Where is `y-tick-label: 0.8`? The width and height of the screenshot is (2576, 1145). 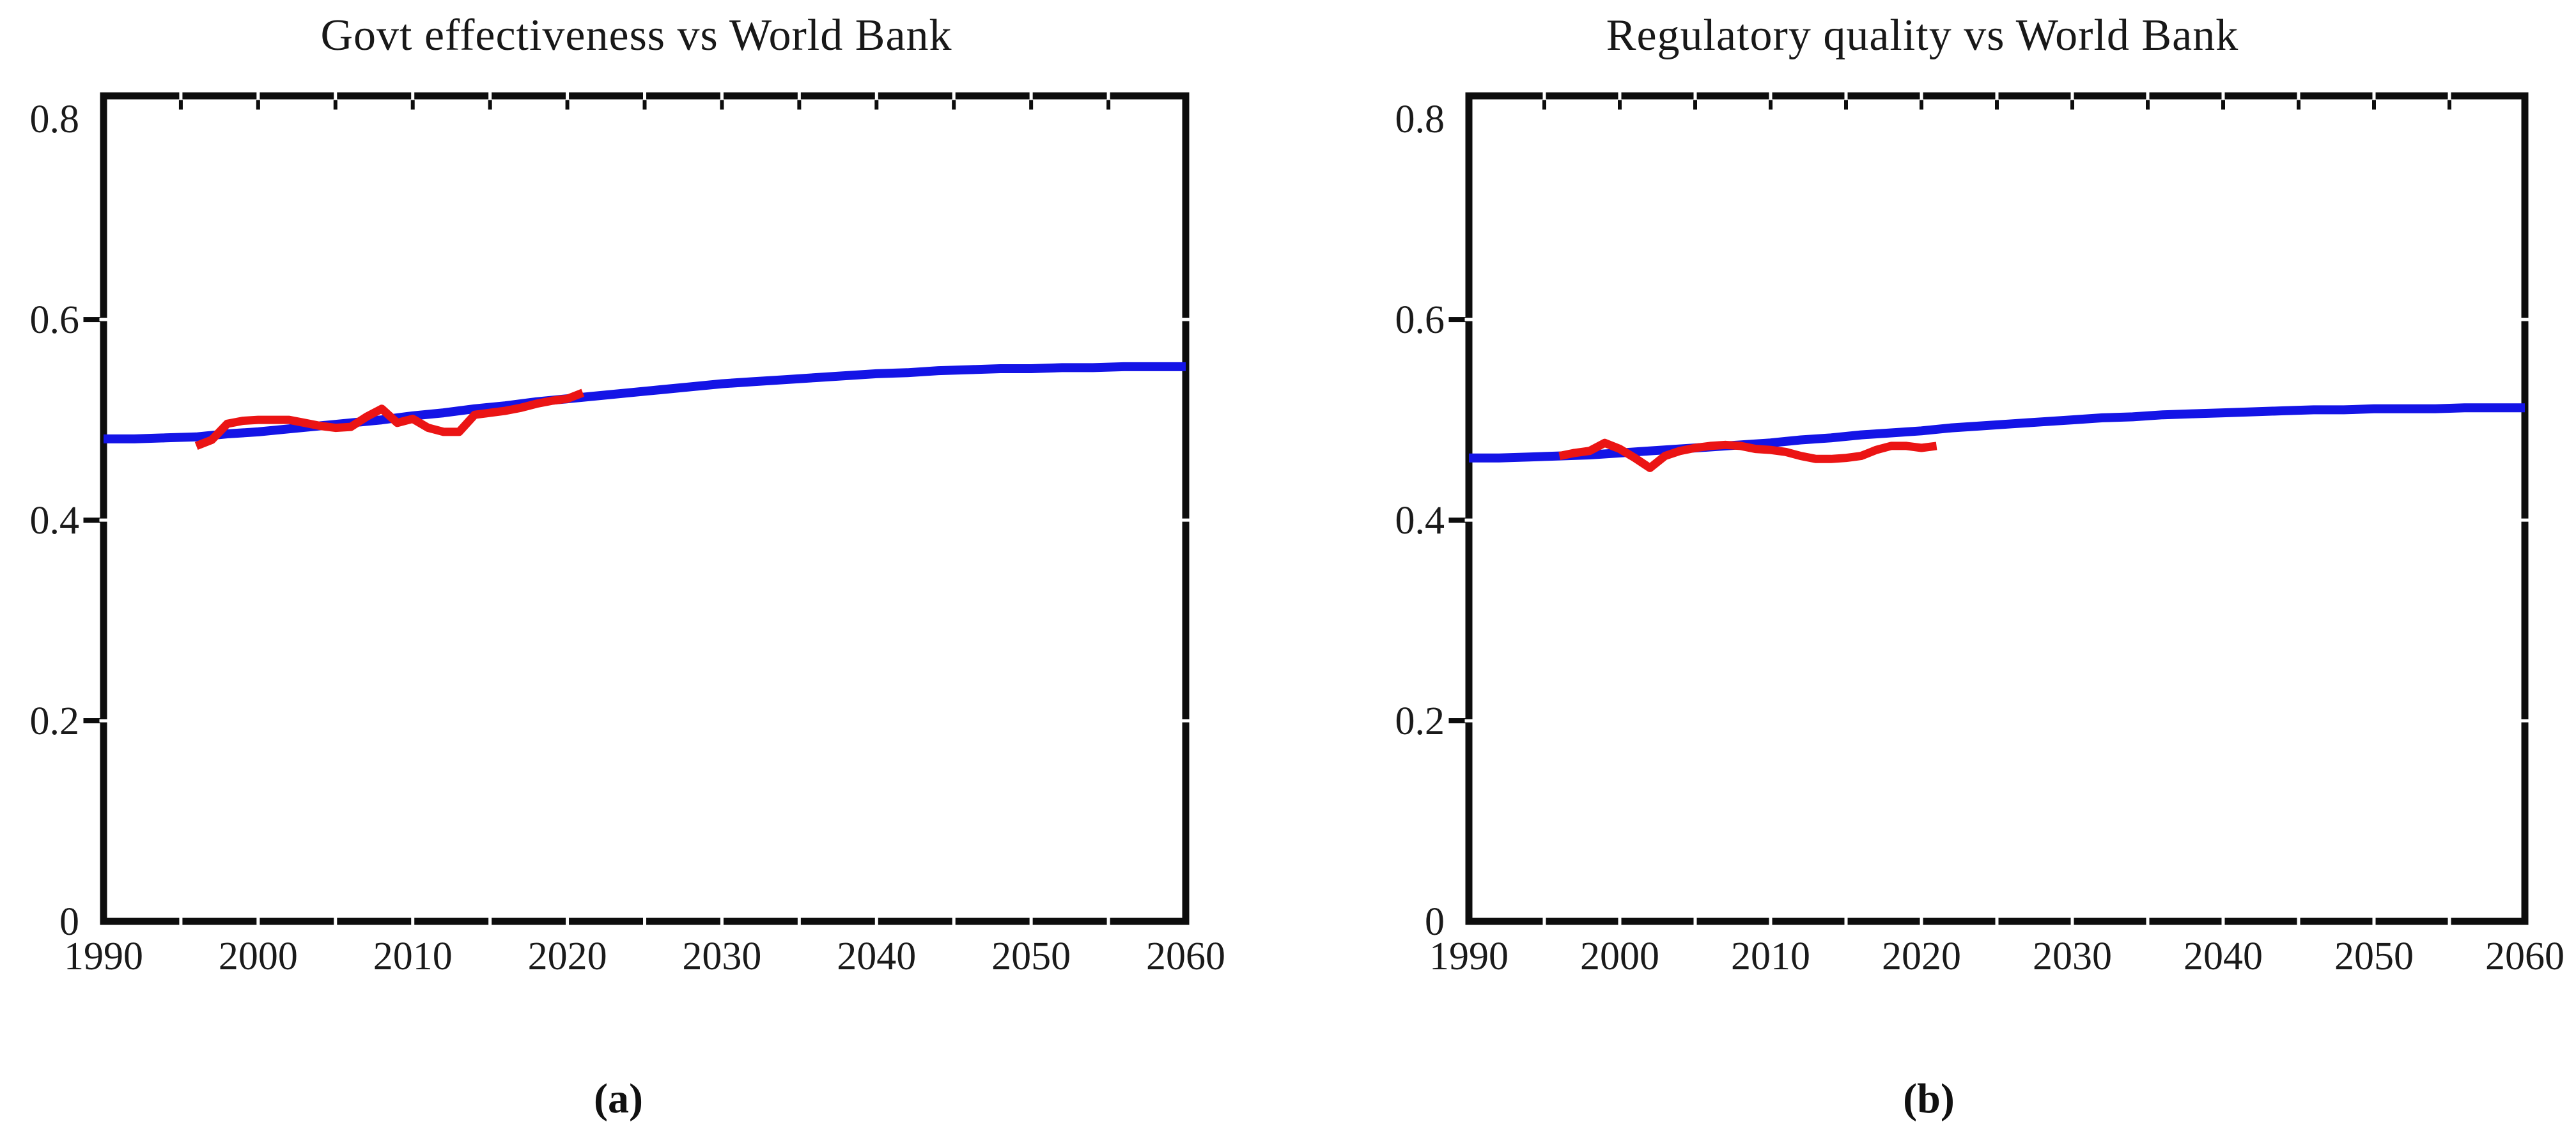 y-tick-label: 0.8 is located at coordinates (1420, 120).